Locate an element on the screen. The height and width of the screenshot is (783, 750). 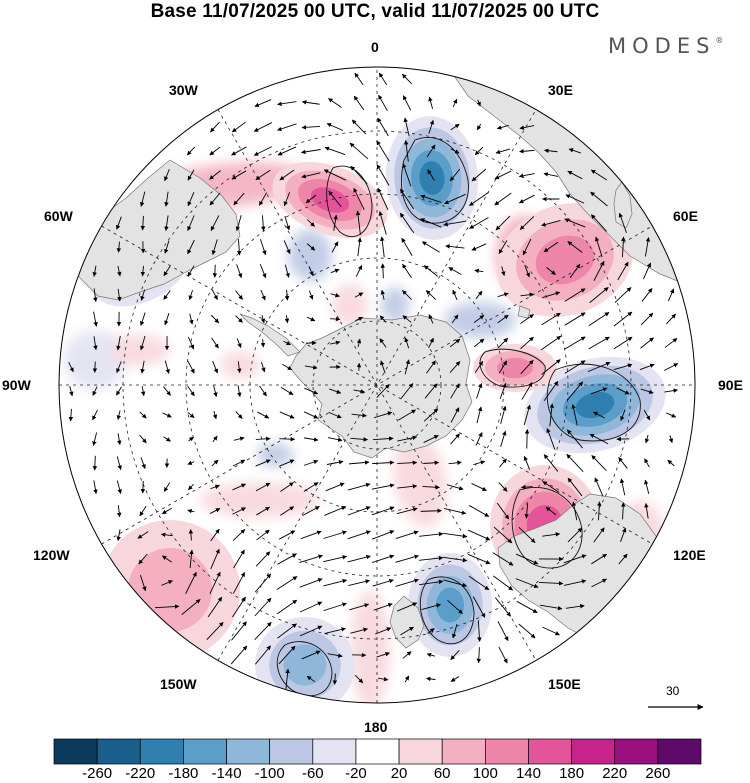
brand-text: MODES is located at coordinates (662, 46).